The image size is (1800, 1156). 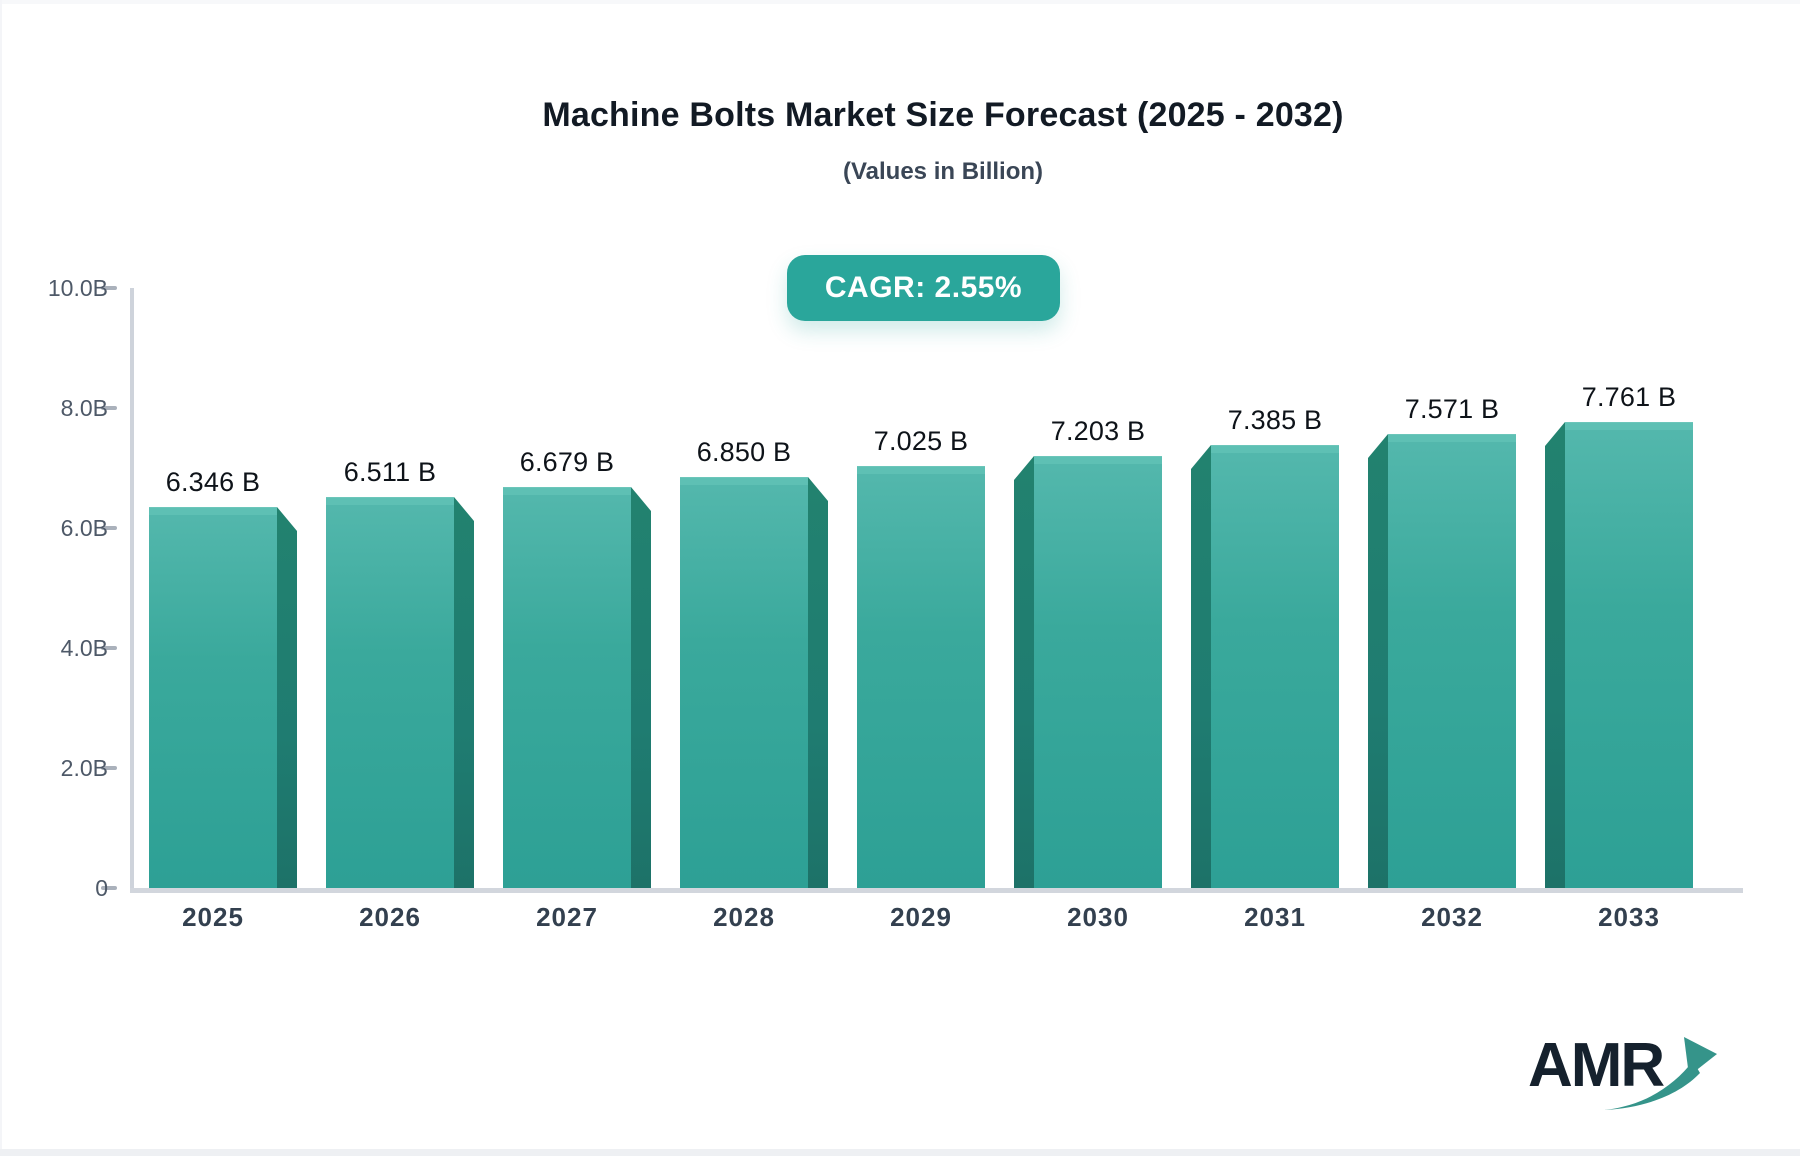 What do you see at coordinates (567, 687) in the screenshot?
I see `bar-2027` at bounding box center [567, 687].